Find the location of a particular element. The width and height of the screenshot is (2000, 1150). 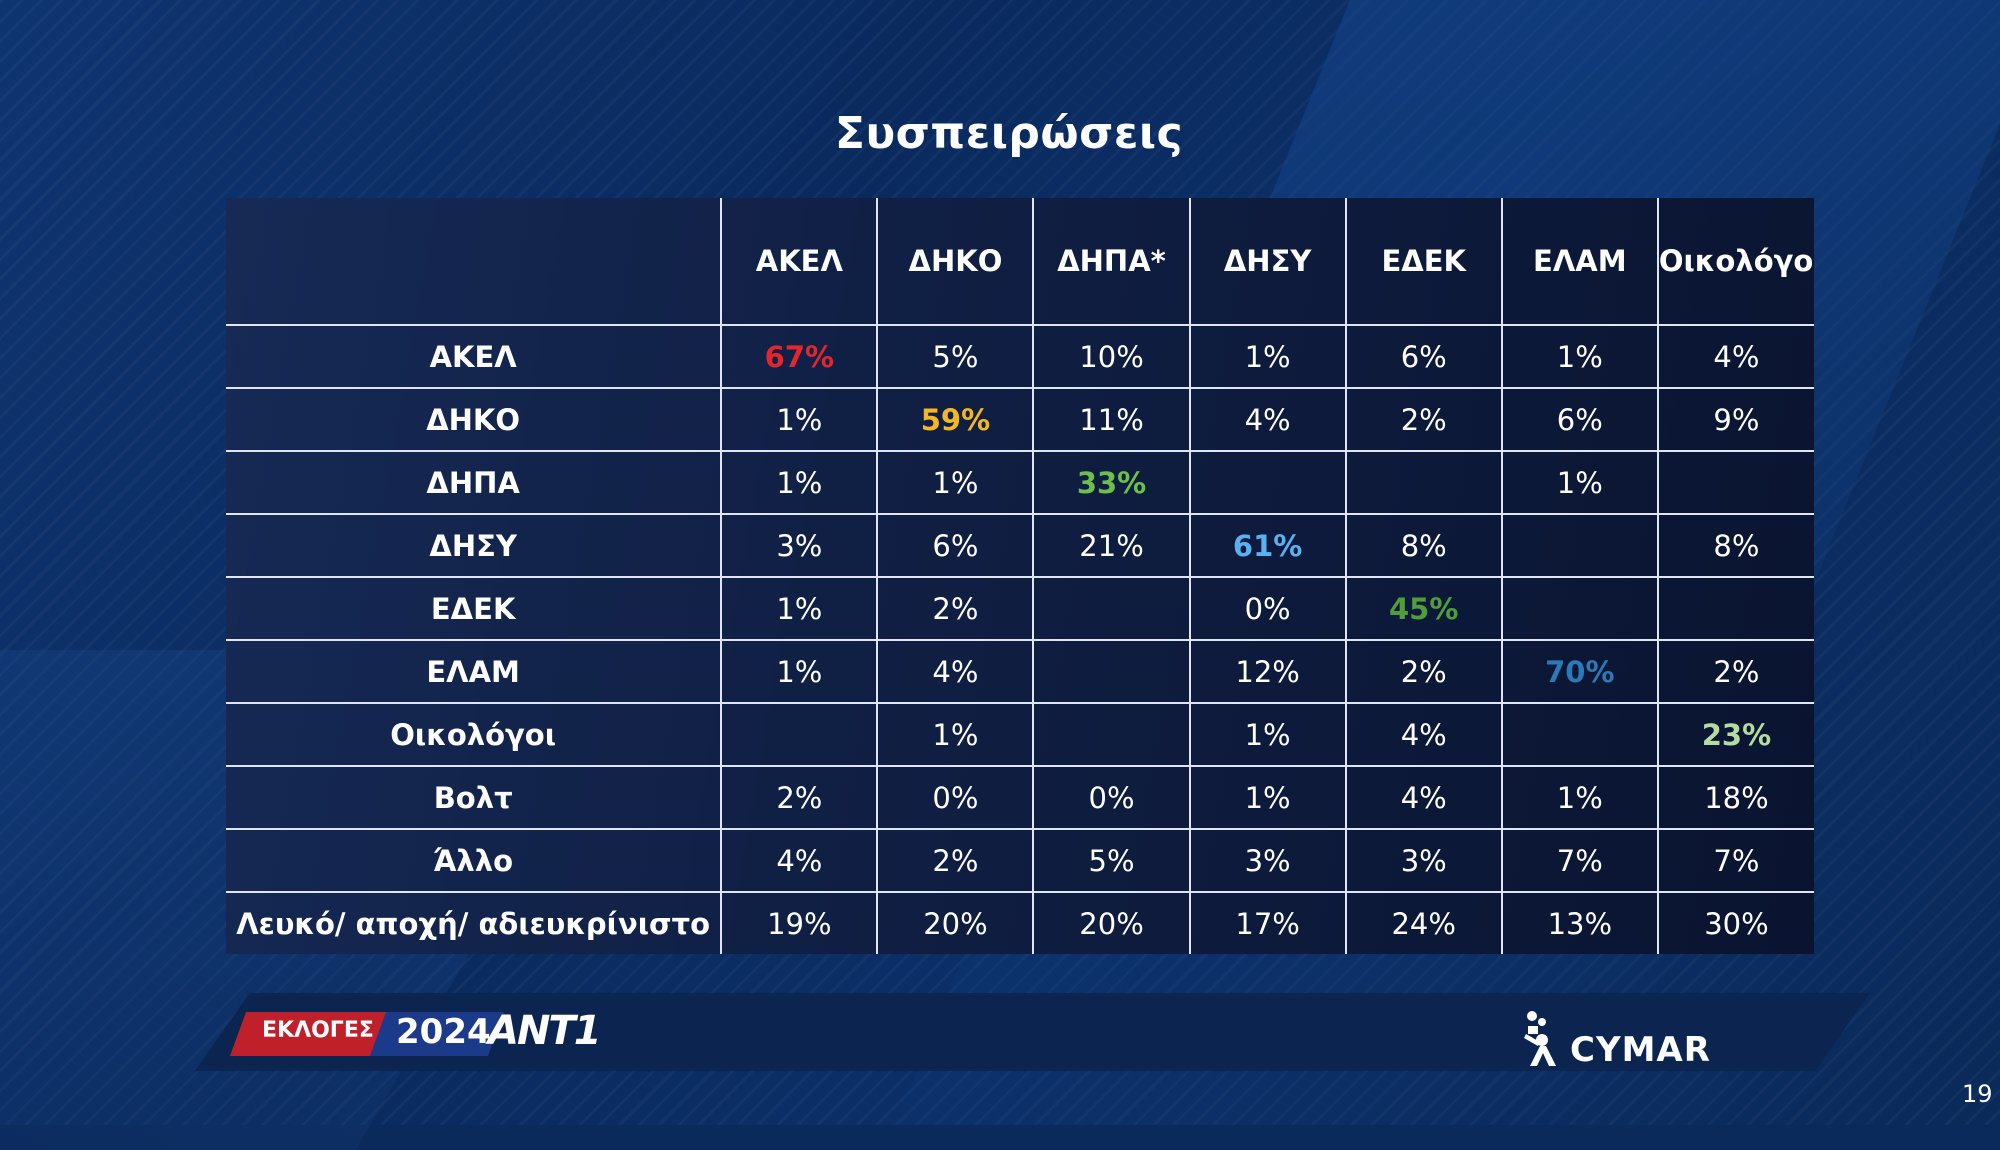

page-number: 19 is located at coordinates (1977, 1094).